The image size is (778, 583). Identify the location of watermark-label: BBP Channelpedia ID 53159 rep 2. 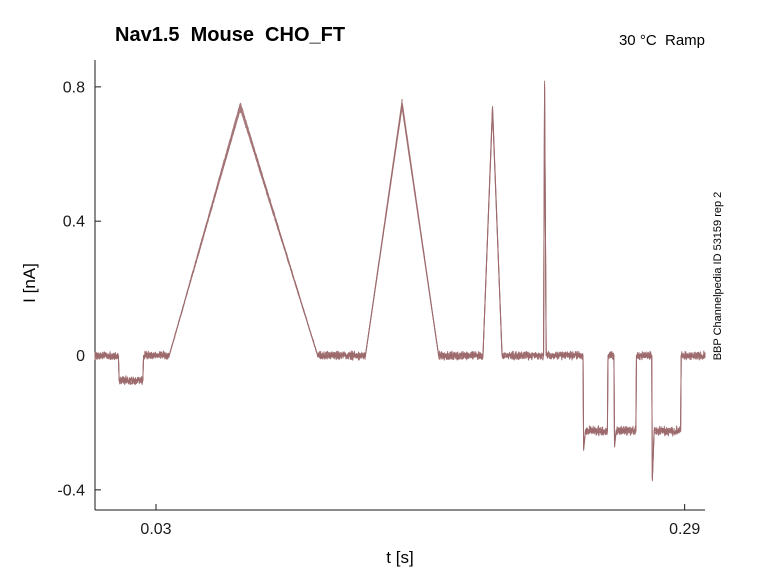
(718, 276).